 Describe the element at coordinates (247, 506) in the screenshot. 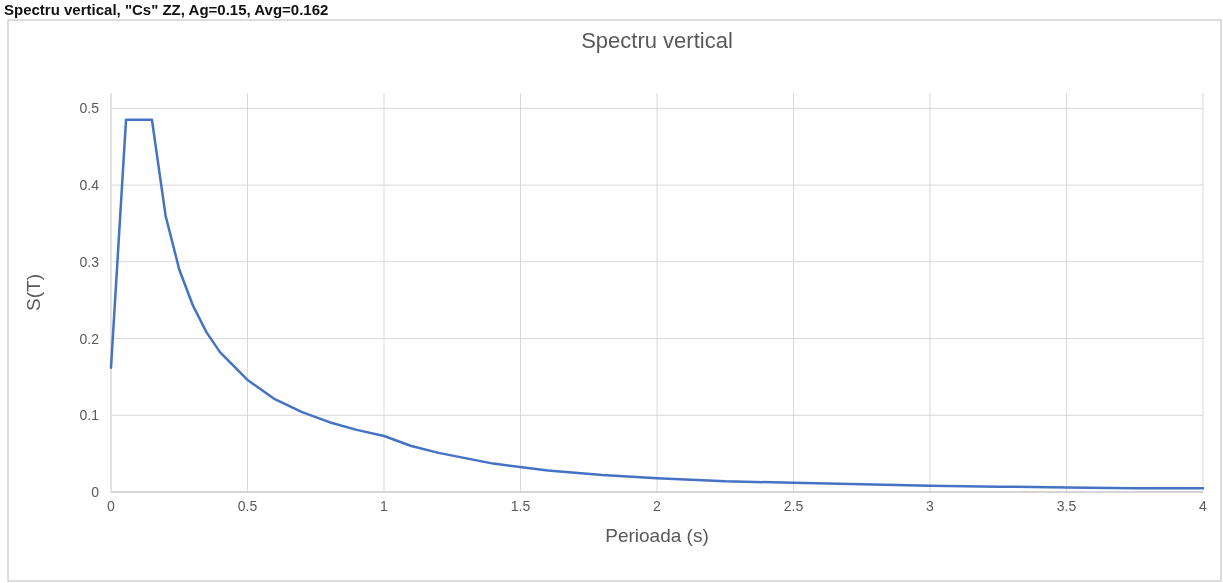

I see `x-tick-label: 0.5` at that location.